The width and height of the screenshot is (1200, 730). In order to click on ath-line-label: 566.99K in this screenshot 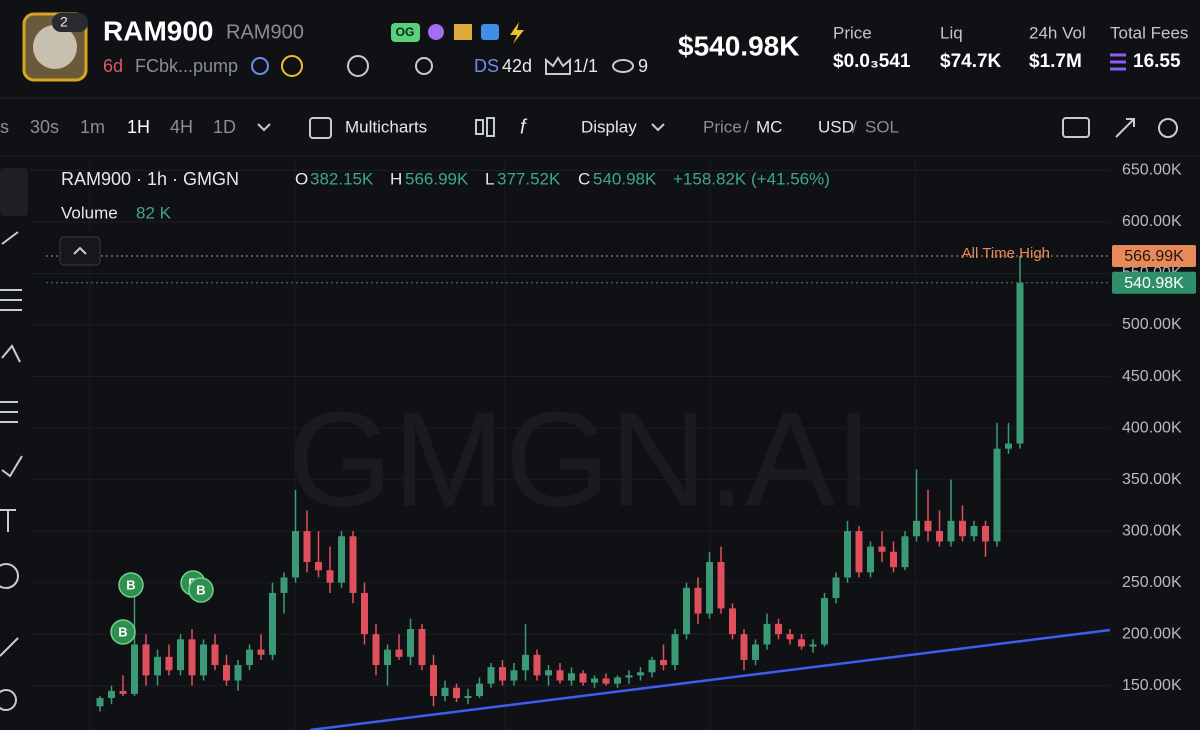, I will do `click(1154, 256)`.